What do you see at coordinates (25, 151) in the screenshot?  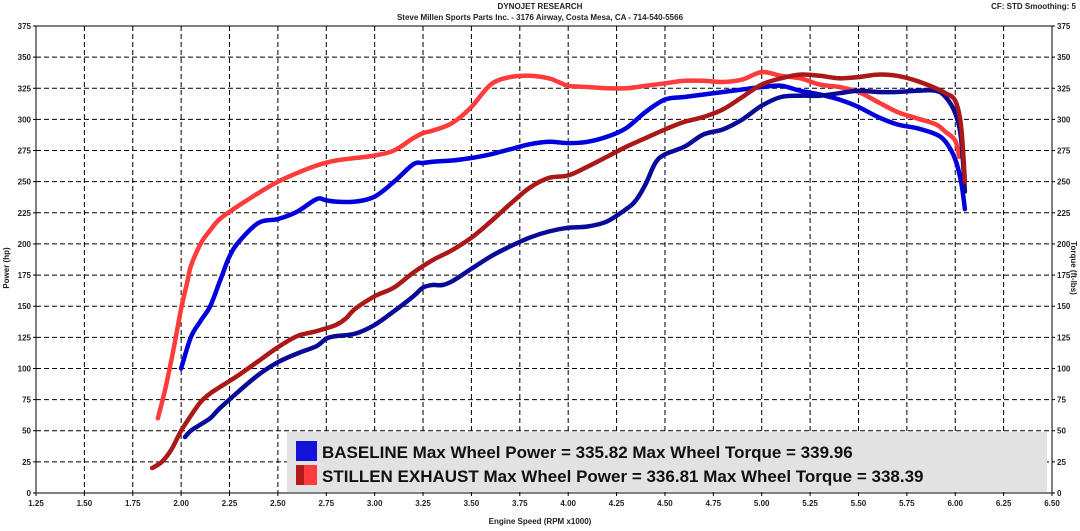 I see `y-tick-label-left: 275` at bounding box center [25, 151].